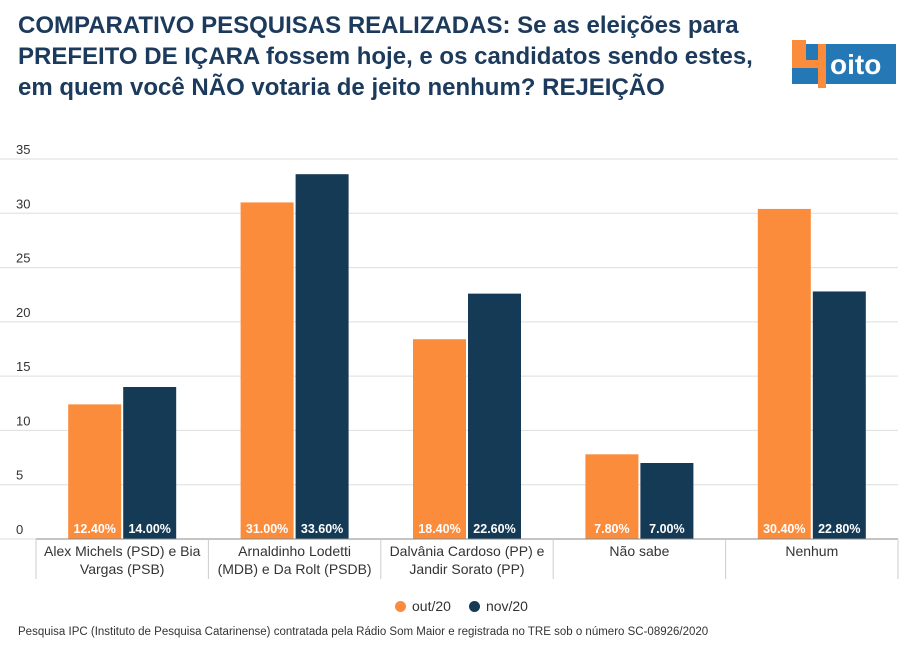  What do you see at coordinates (122, 569) in the screenshot?
I see `x-tick-label: Vargas (PSB)` at bounding box center [122, 569].